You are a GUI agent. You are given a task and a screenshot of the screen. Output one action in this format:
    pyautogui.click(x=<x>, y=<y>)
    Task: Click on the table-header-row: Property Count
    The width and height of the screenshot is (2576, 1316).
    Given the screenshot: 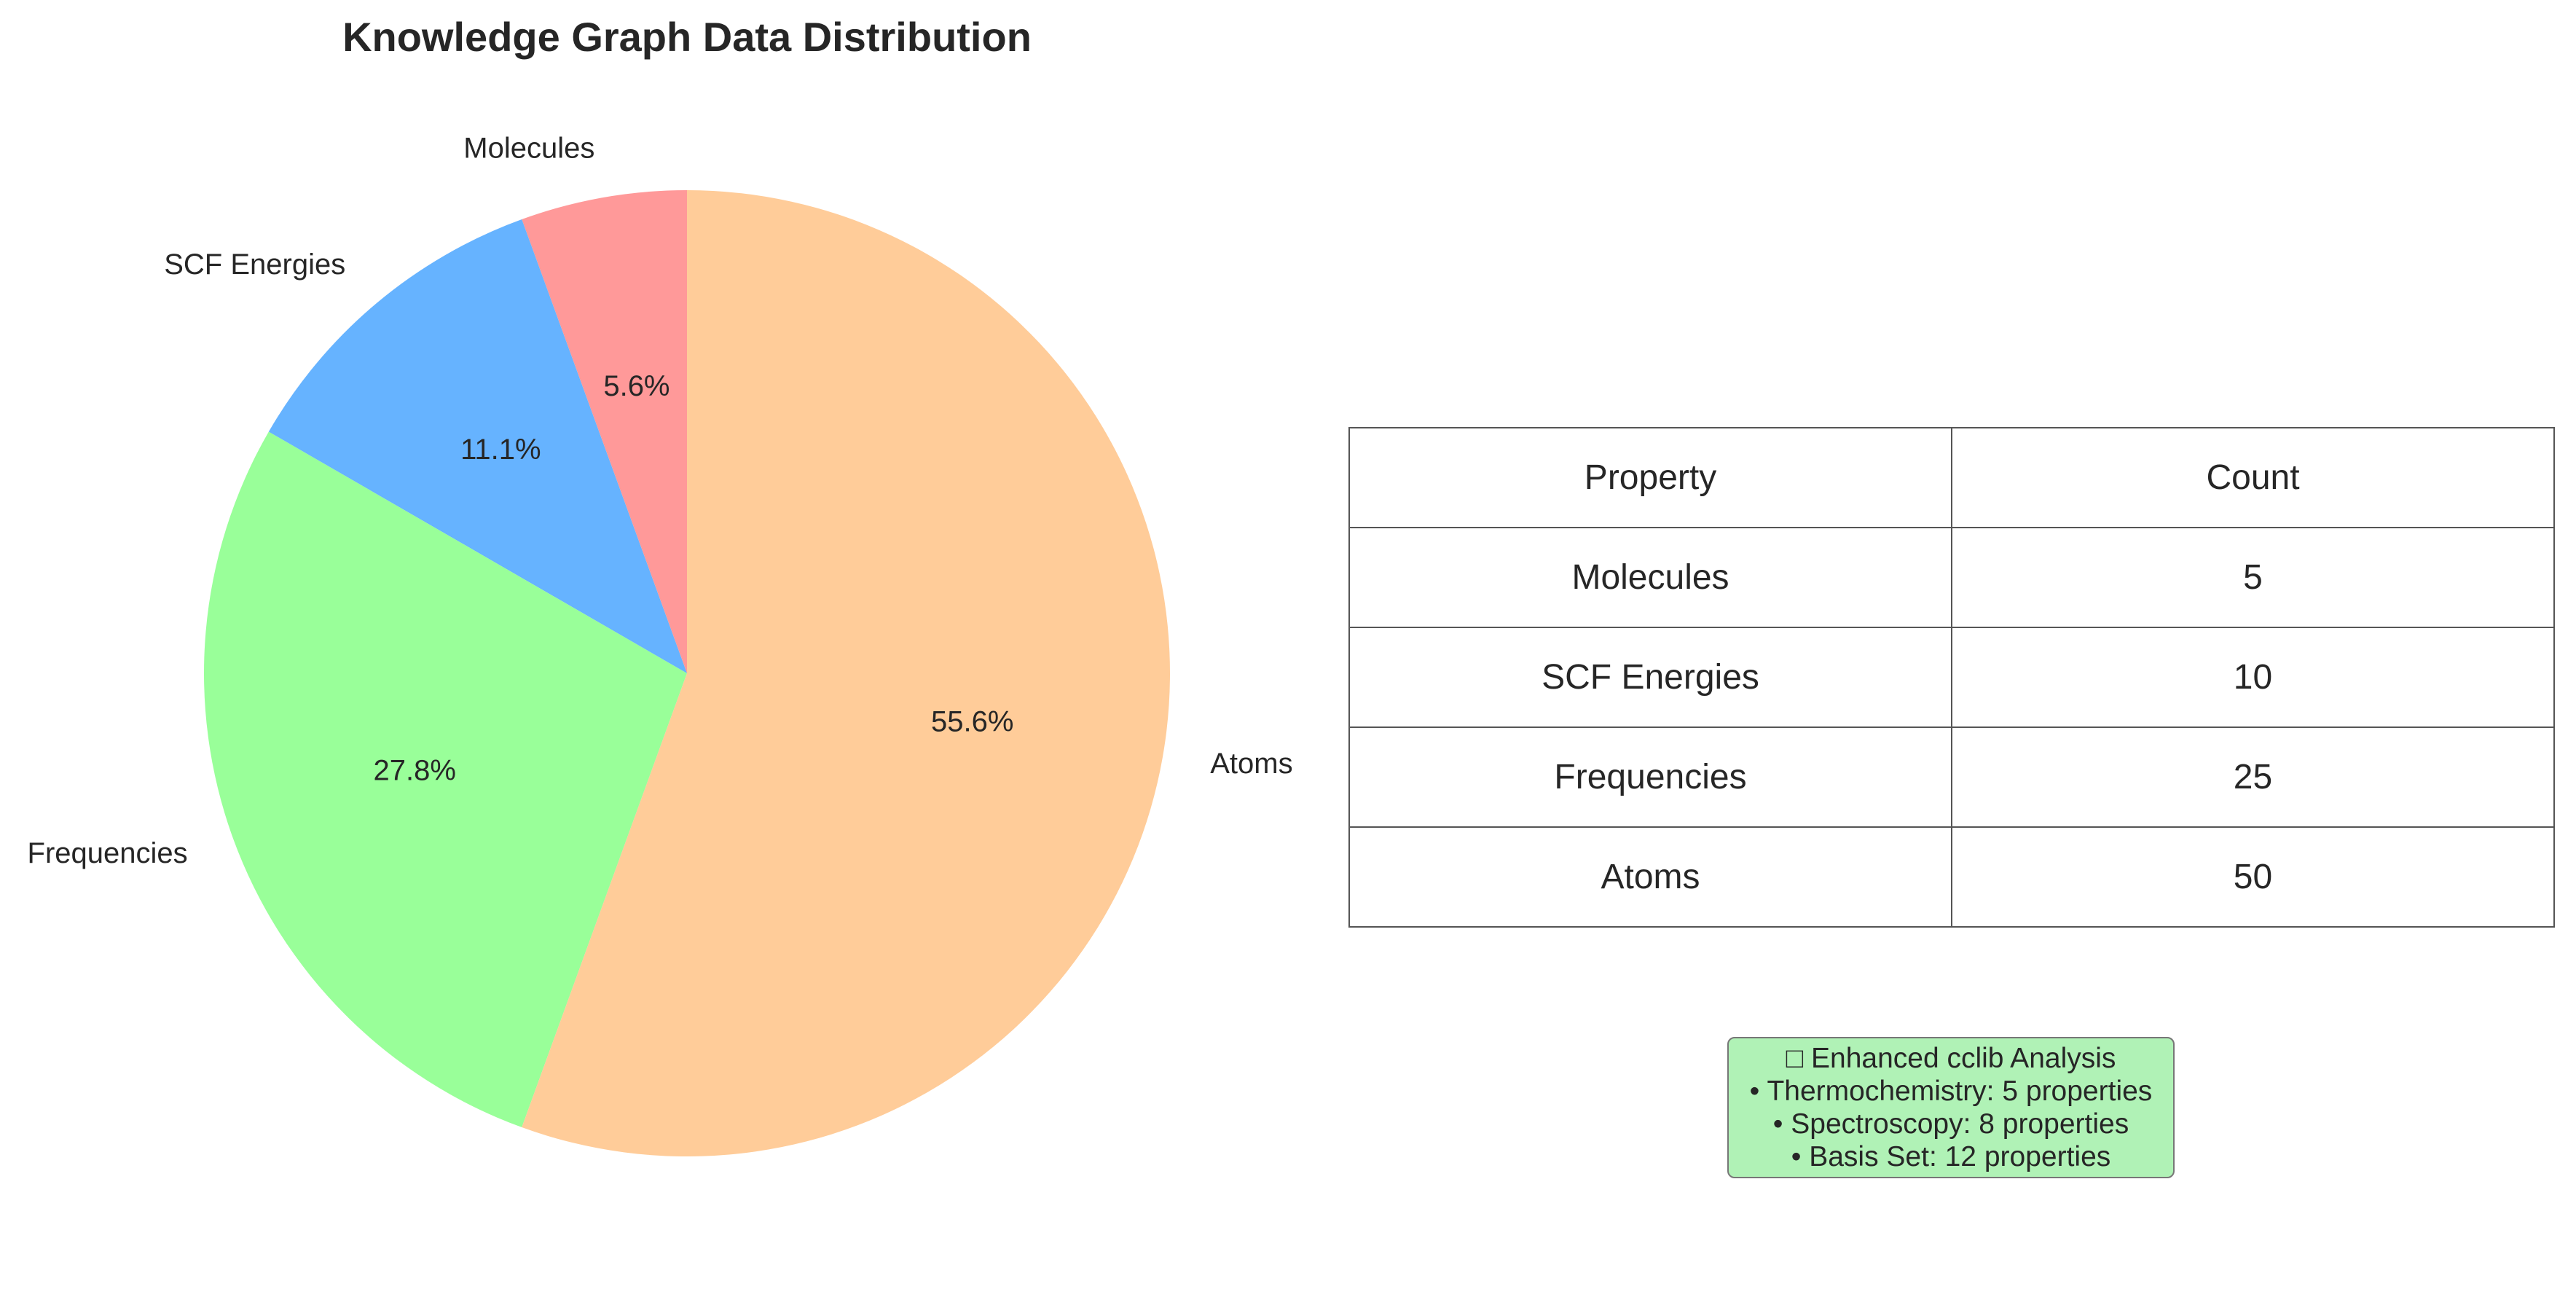 What is the action you would take?
    pyautogui.click(x=1952, y=477)
    